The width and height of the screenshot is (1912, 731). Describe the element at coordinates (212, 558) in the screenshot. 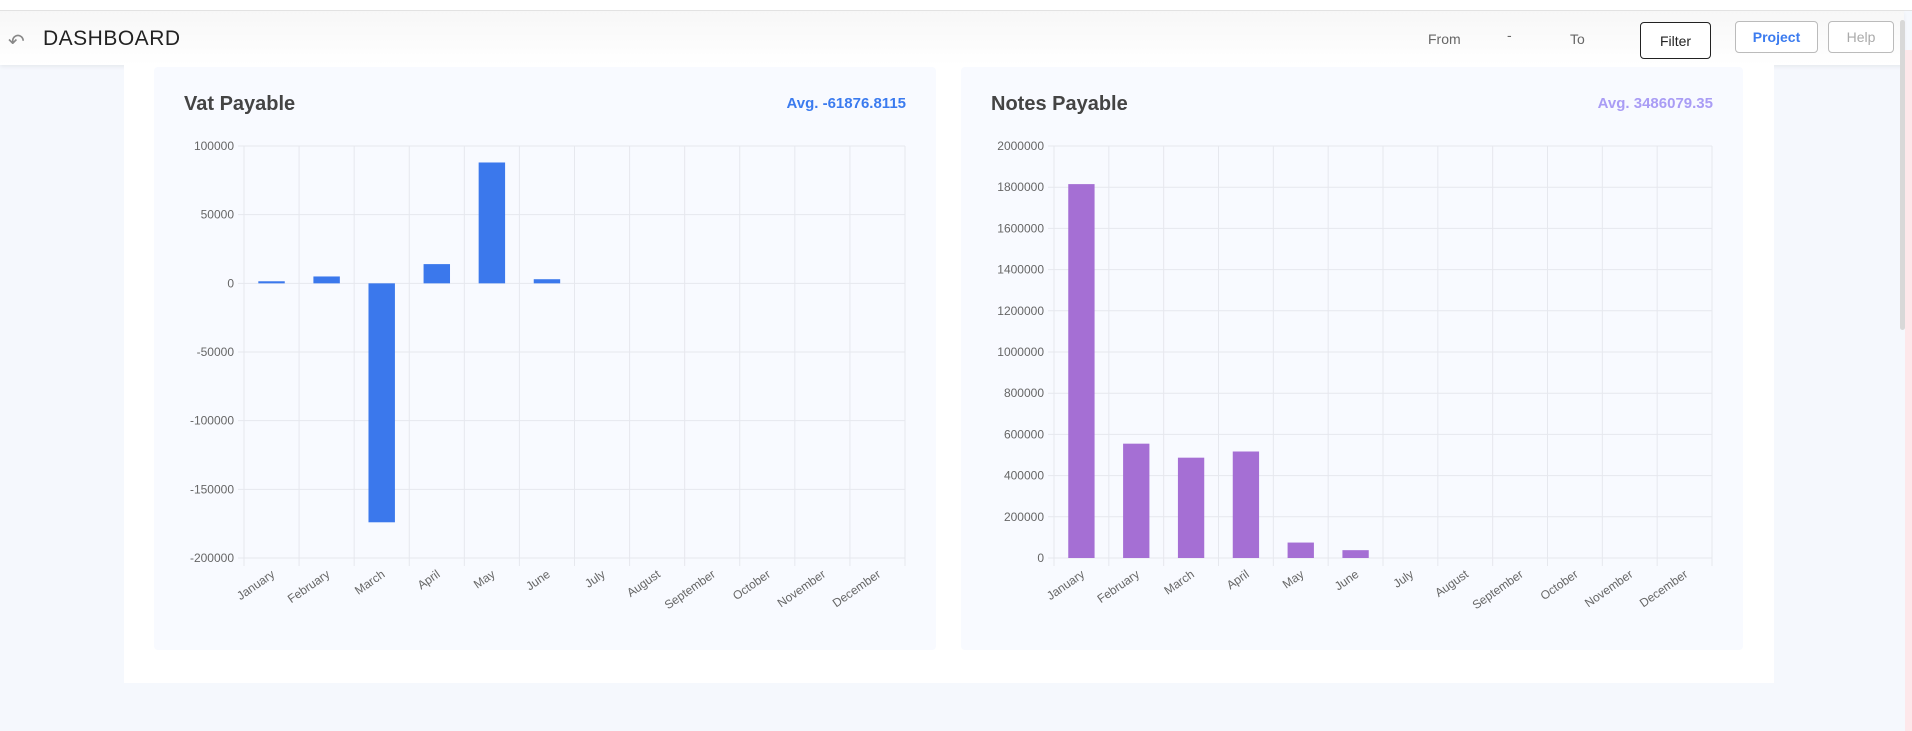

I see `y-tick-label: -200000` at that location.